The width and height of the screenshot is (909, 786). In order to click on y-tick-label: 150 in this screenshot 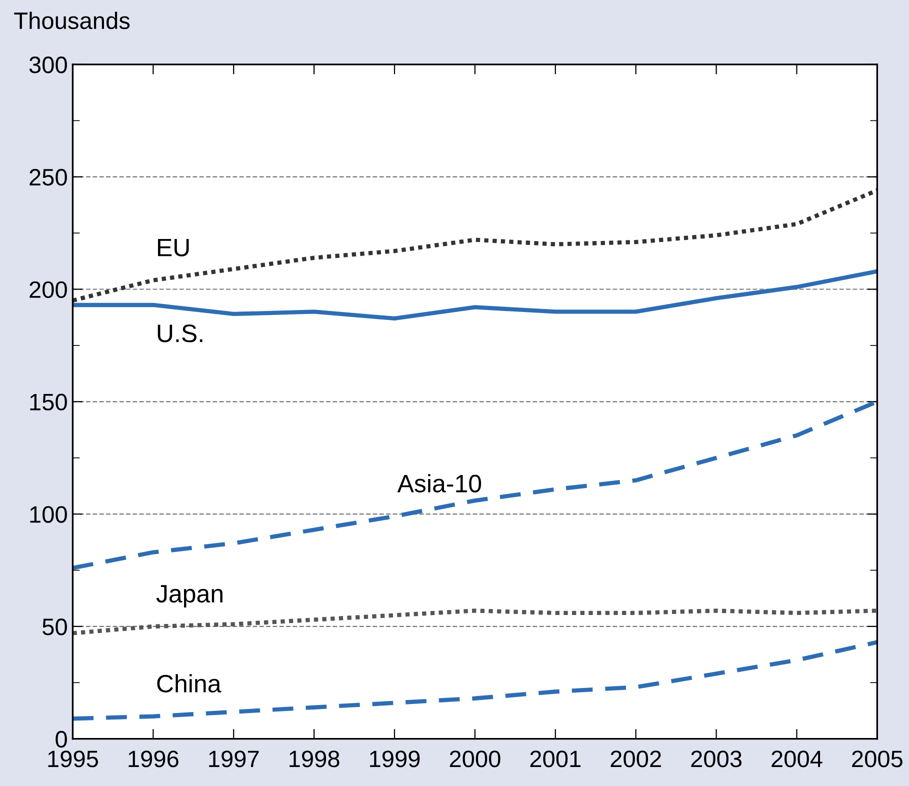, I will do `click(48, 402)`.